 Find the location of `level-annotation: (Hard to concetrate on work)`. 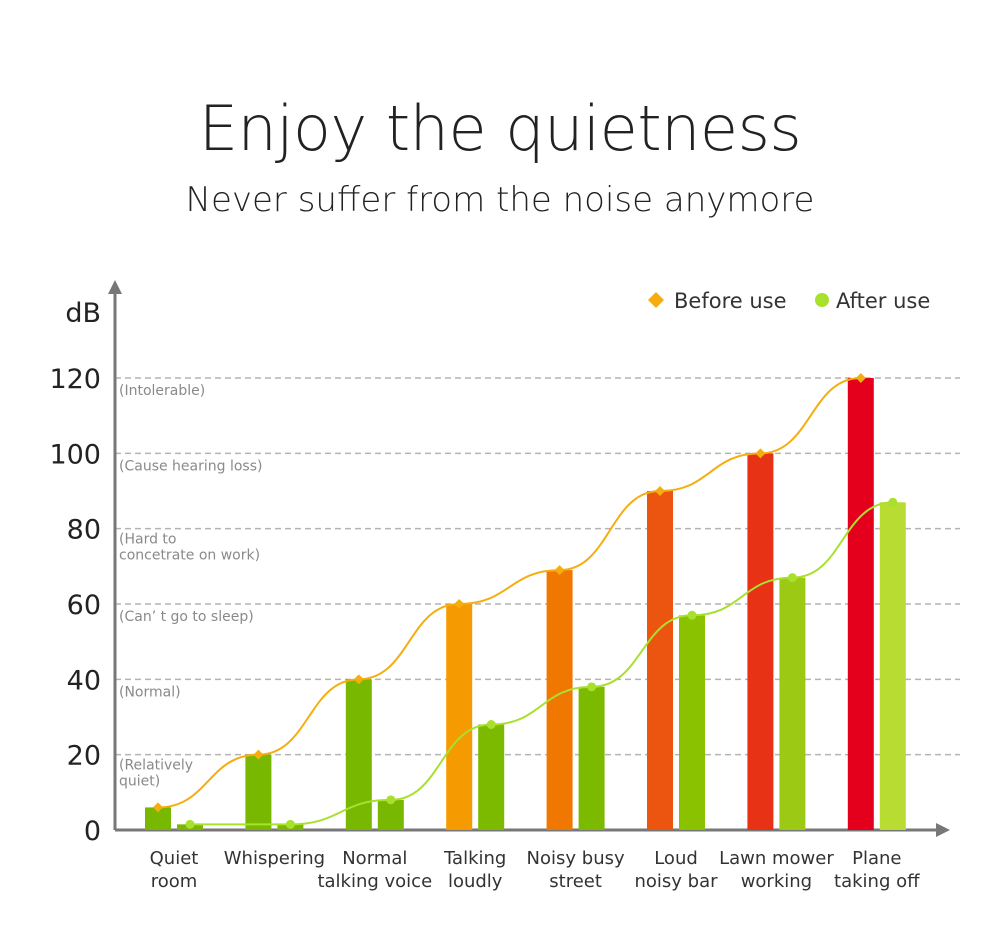

level-annotation: (Hard to concetrate on work) is located at coordinates (189, 548).